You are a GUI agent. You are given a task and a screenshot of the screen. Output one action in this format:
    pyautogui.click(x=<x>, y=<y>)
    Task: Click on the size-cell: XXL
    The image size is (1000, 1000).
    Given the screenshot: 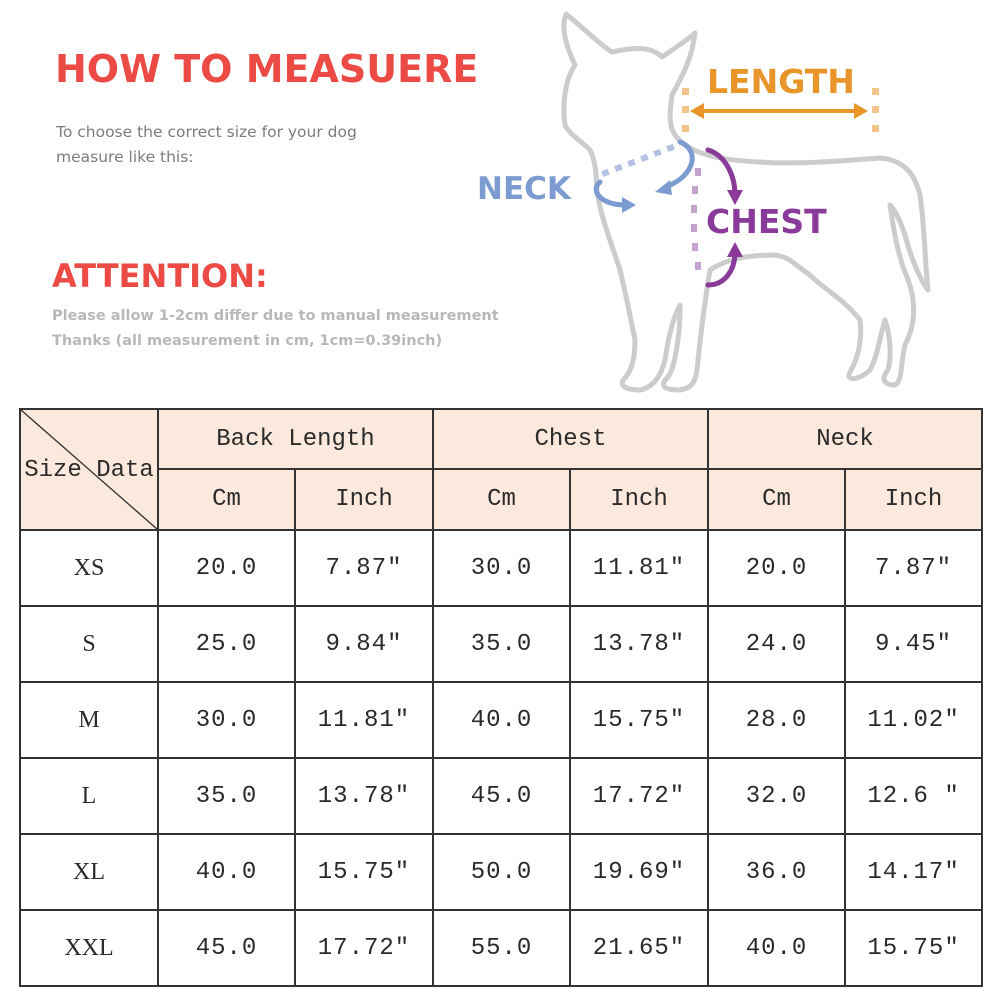 What is the action you would take?
    pyautogui.click(x=89, y=948)
    